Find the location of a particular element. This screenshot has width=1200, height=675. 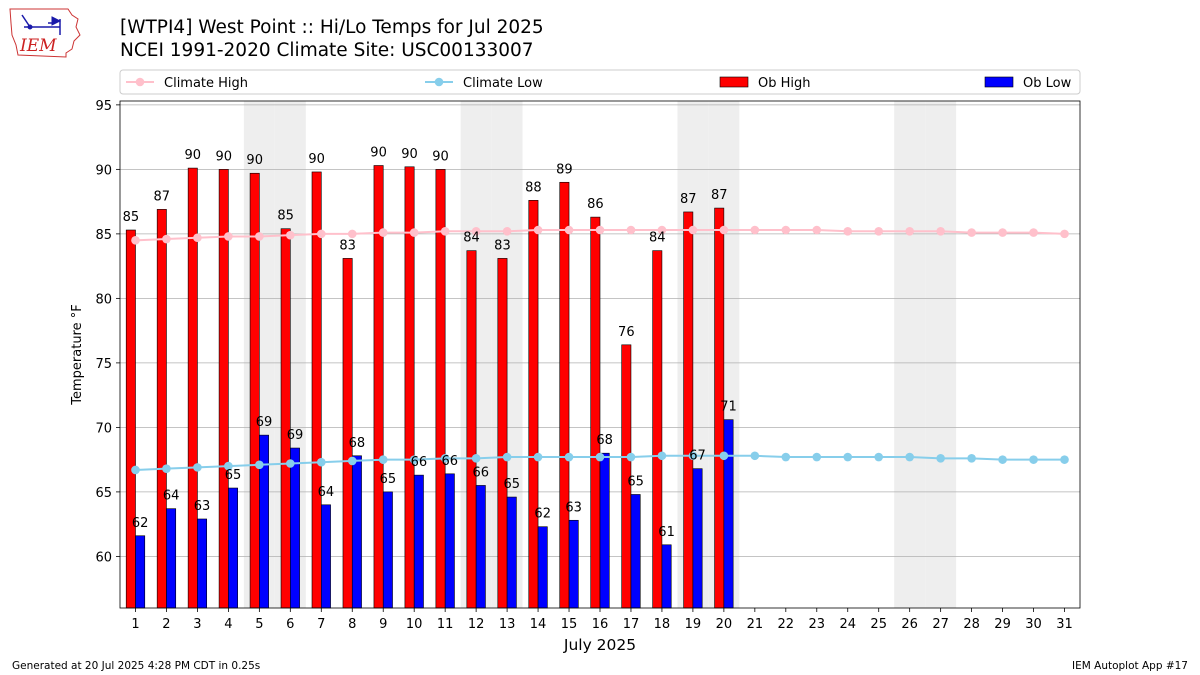

x-tick-label: 18 is located at coordinates (662, 624).